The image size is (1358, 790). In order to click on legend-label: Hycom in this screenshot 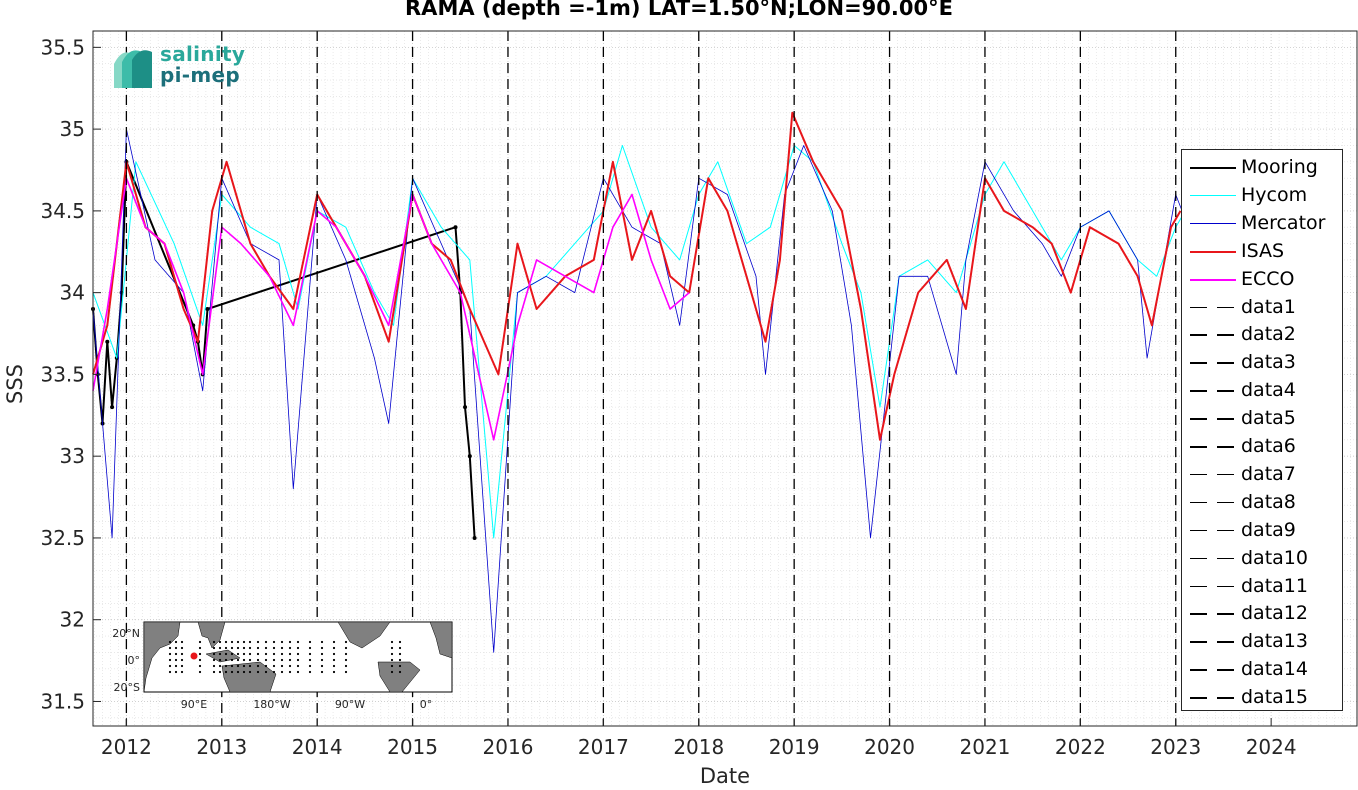, I will do `click(1274, 194)`.